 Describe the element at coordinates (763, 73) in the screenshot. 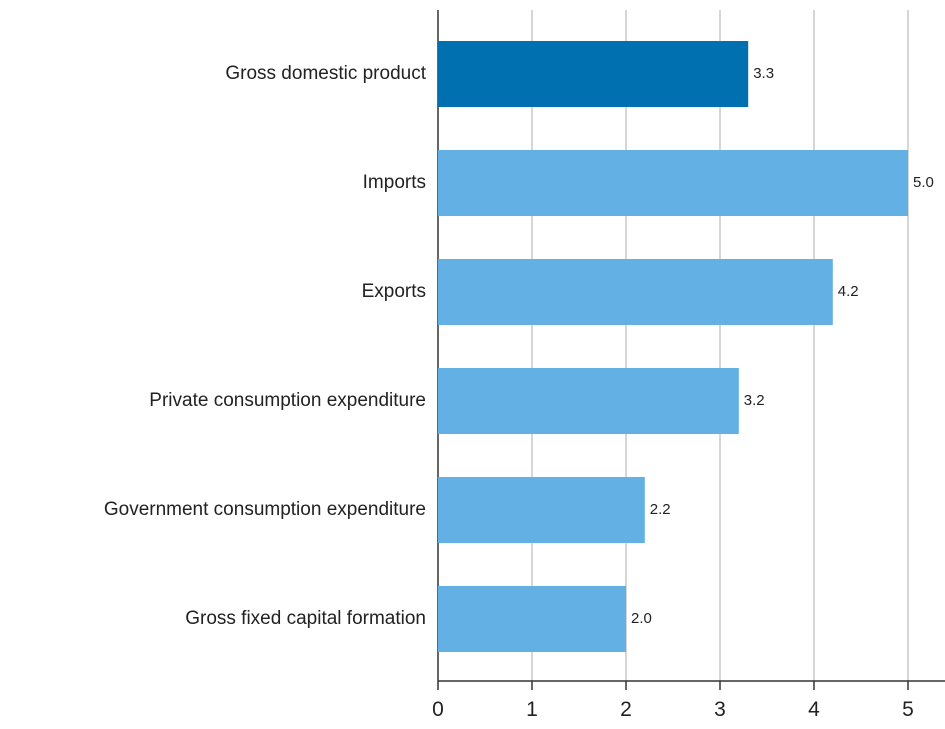

I see `value-label-0: 3.3` at that location.